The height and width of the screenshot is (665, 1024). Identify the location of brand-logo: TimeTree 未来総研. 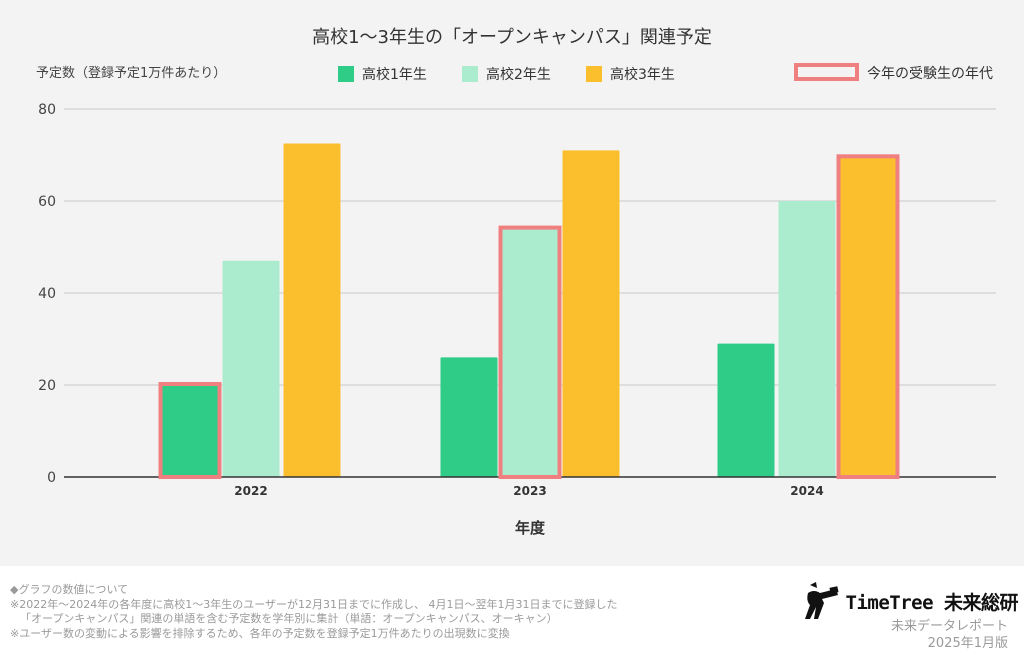
(909, 601).